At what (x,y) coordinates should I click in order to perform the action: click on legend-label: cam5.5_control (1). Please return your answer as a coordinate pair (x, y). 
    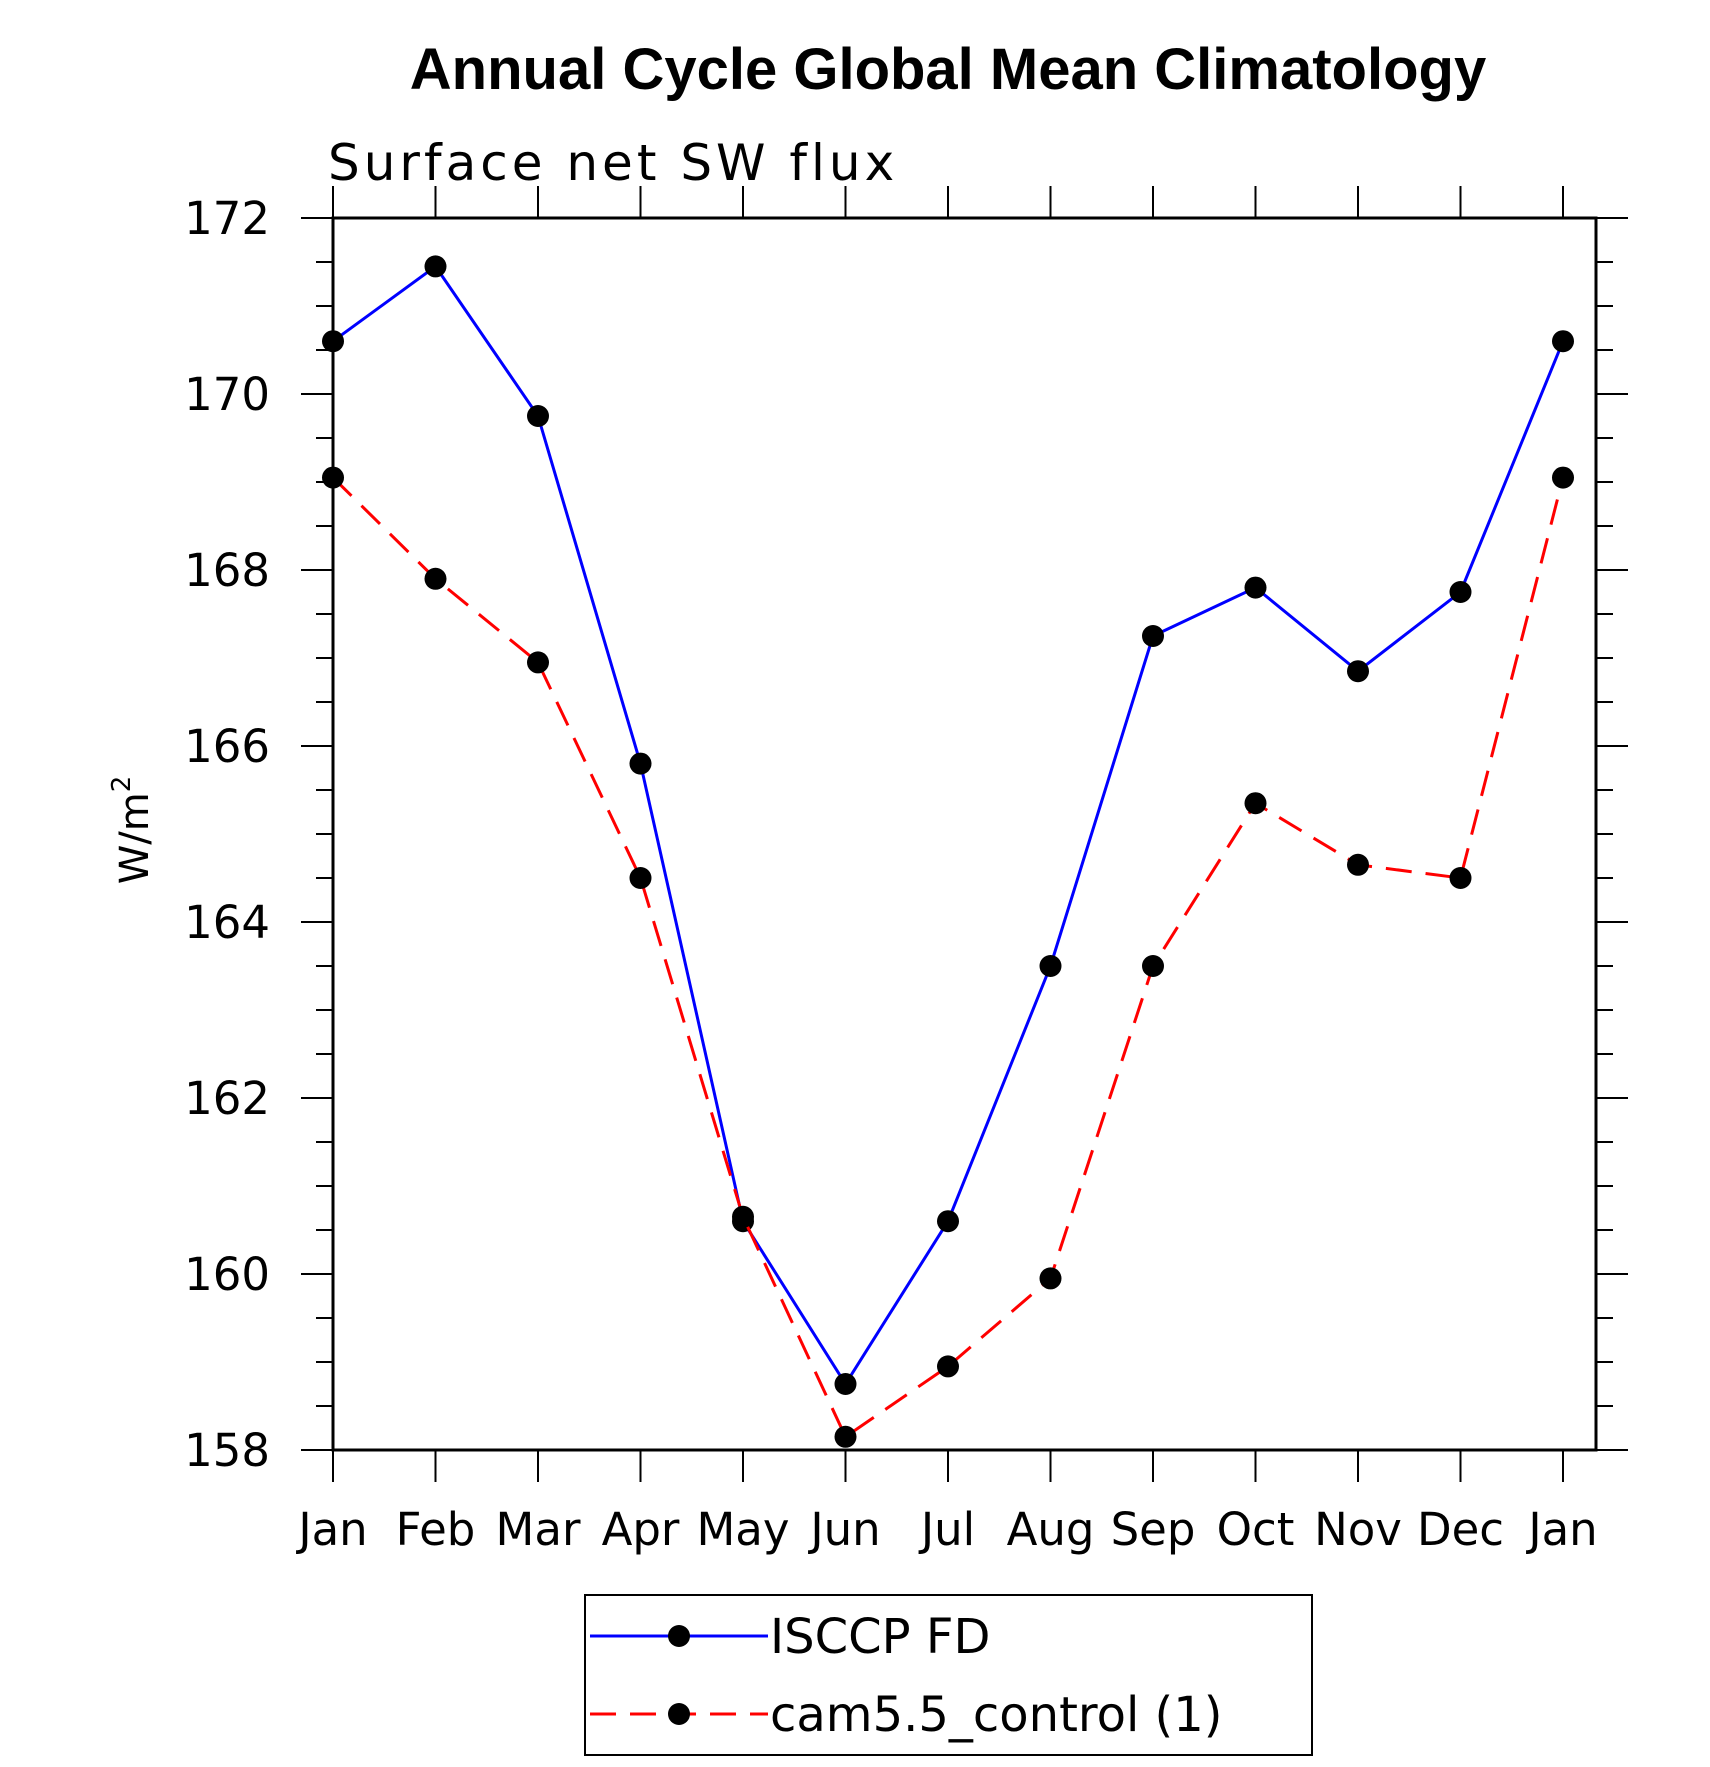
    Looking at the image, I should click on (996, 1715).